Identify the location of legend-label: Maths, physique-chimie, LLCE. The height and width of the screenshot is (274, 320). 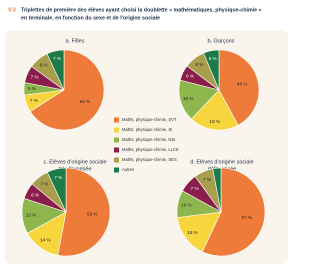
(150, 149).